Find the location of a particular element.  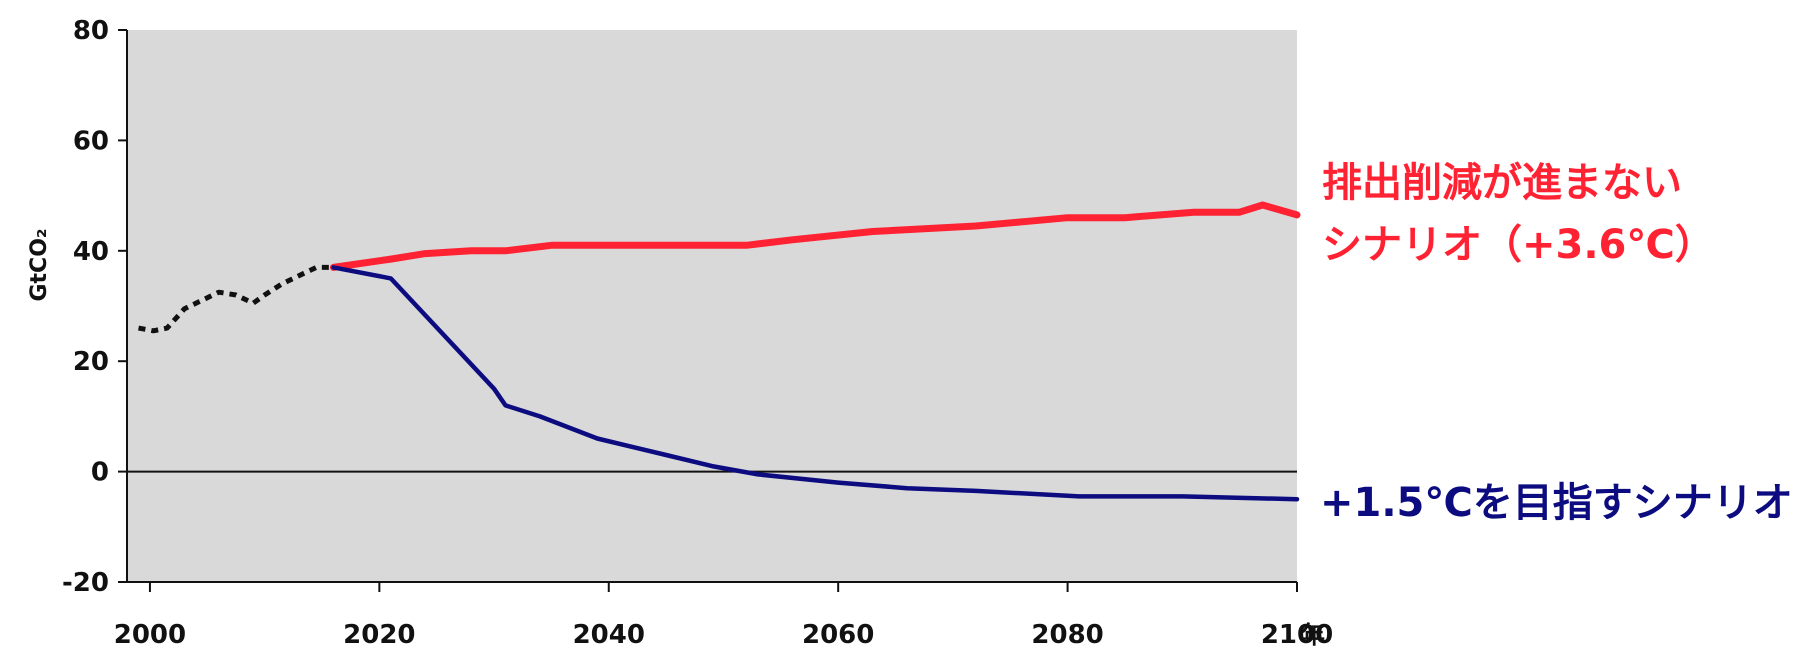

x-tick-label: 2100 is located at coordinates (1297, 635).